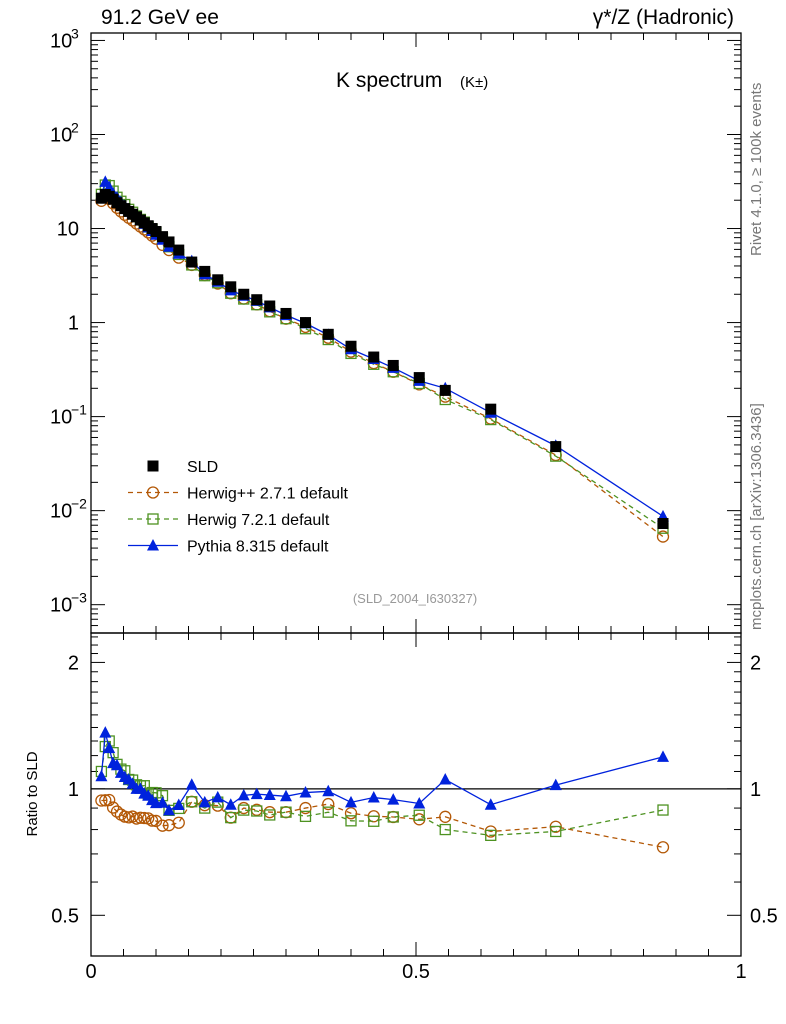  I want to click on ratio-y-tick-label-right: 2, so click(755, 663).